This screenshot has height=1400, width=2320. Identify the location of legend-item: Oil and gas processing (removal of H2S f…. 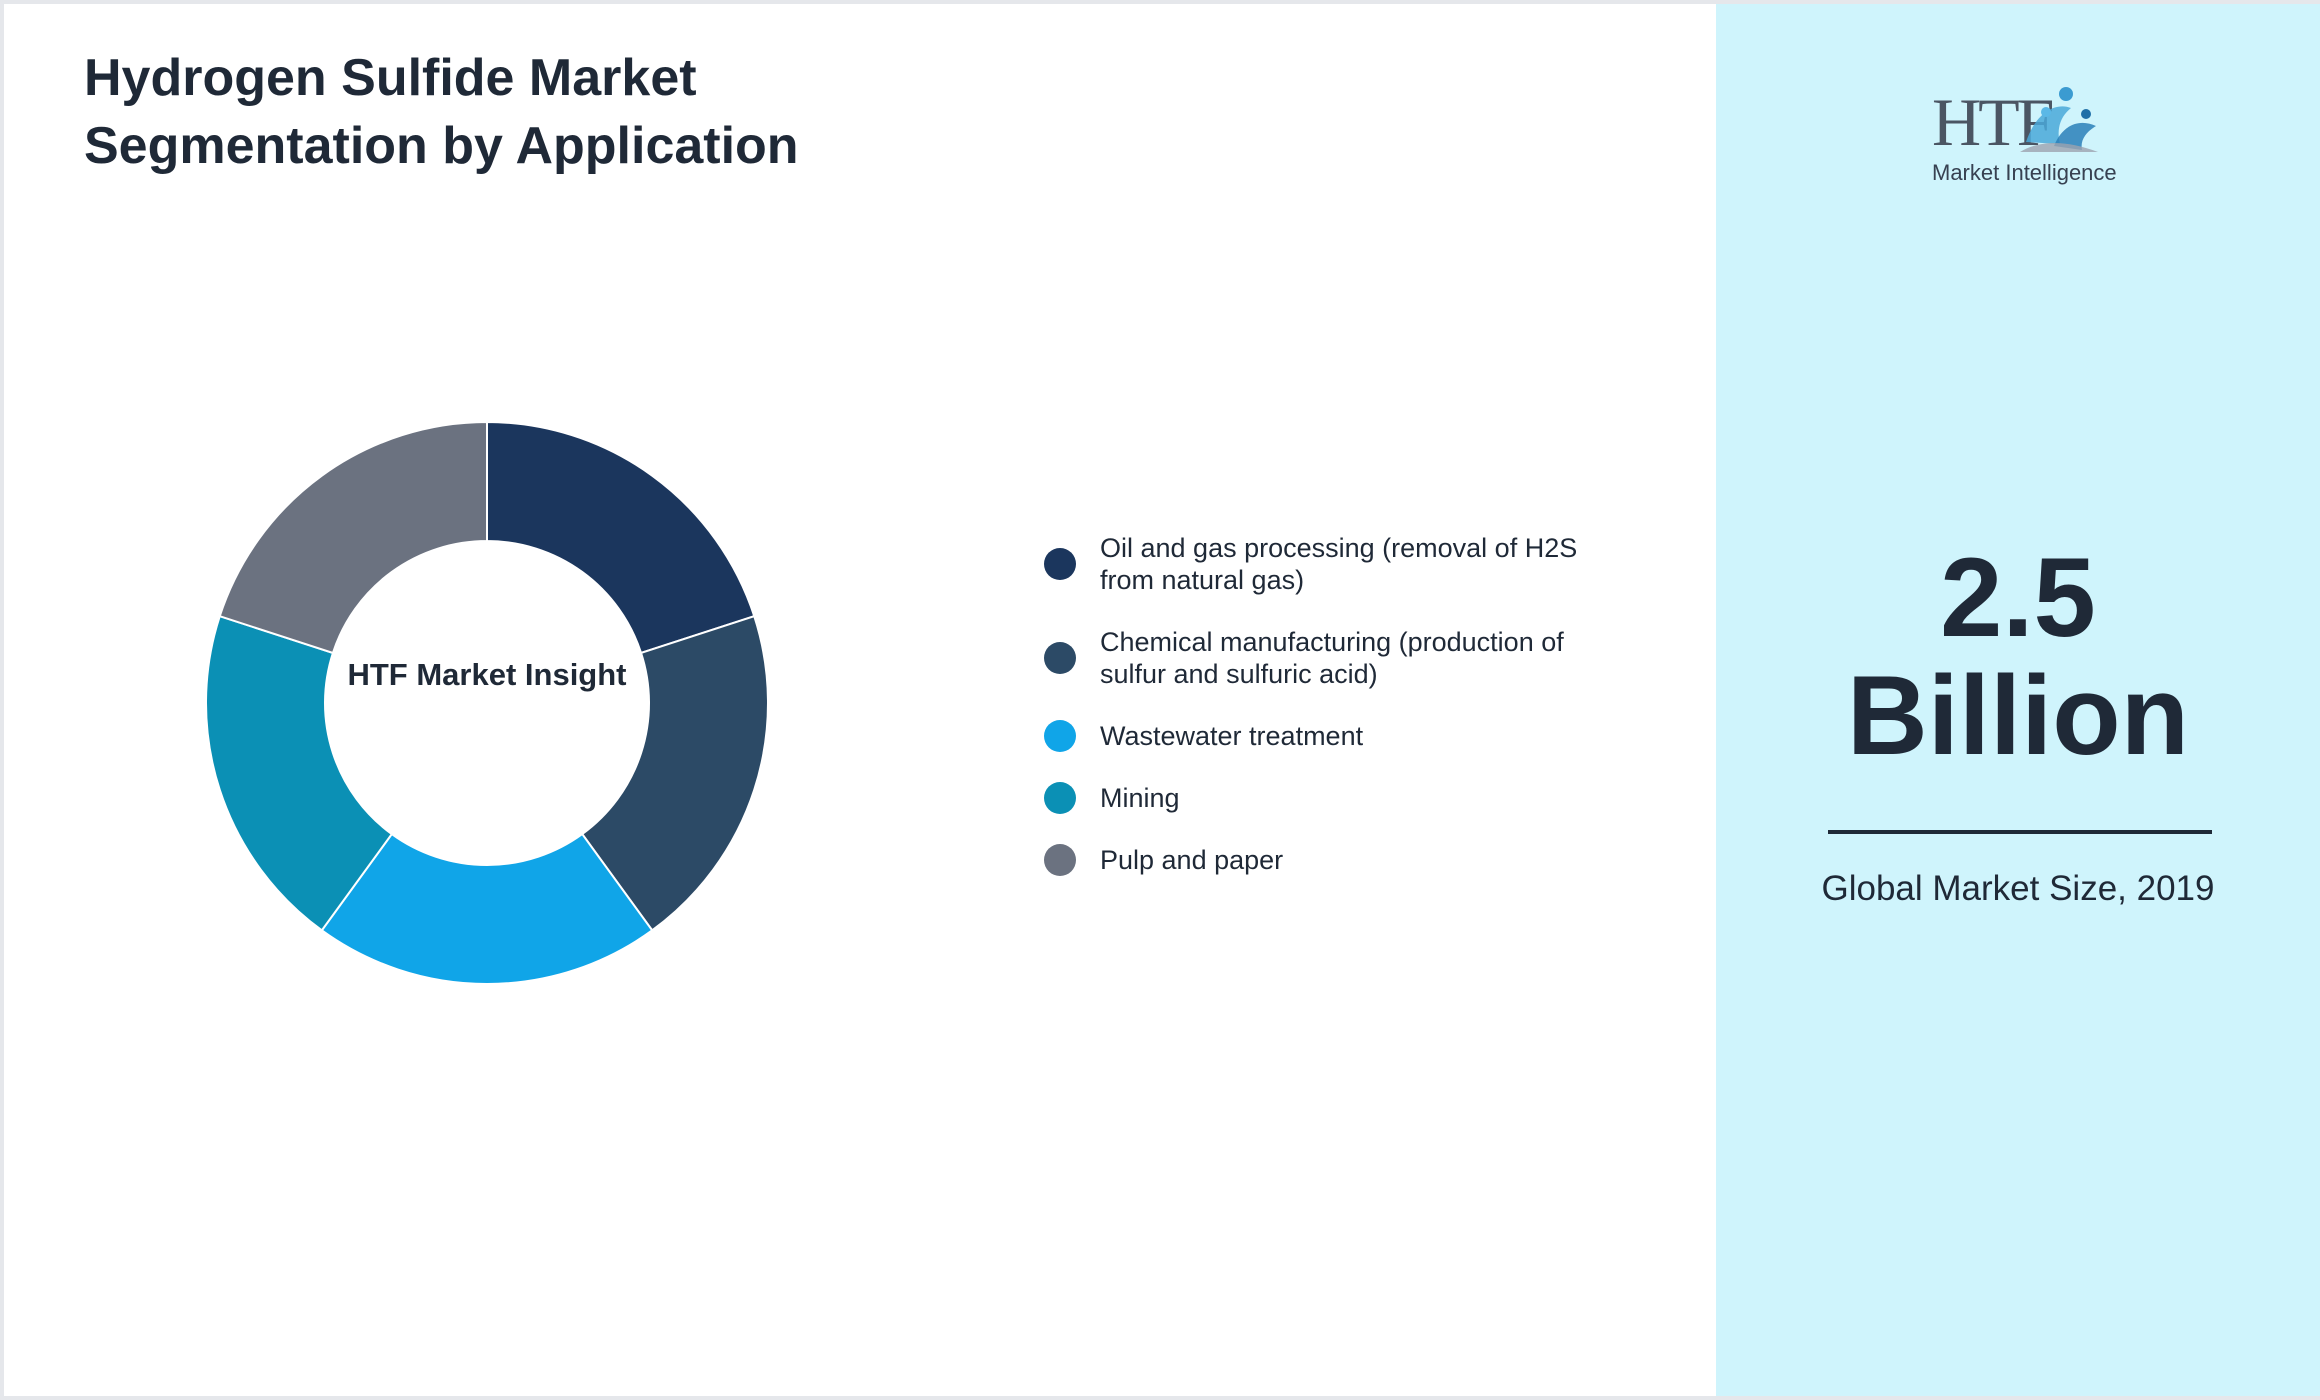
(1322, 564).